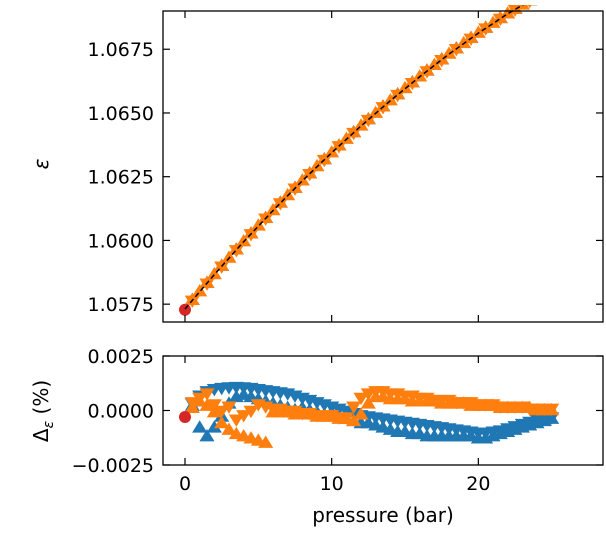 Image resolution: width=606 pixels, height=533 pixels. I want to click on bottom-y-tick-label: 0.0025, so click(121, 357).